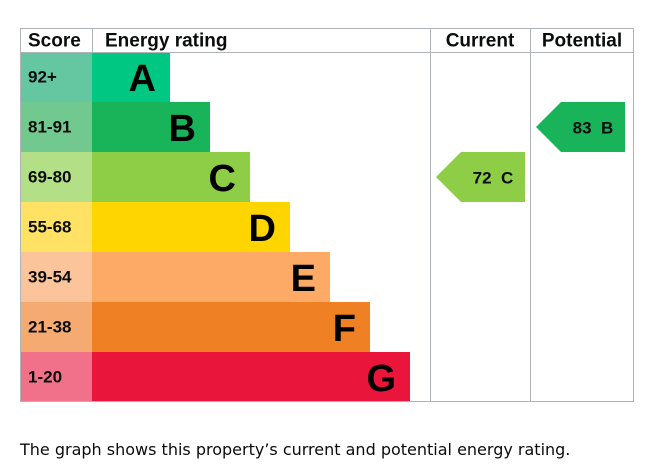 The width and height of the screenshot is (652, 470). What do you see at coordinates (49, 127) in the screenshot?
I see `score-label-b: 81-91` at bounding box center [49, 127].